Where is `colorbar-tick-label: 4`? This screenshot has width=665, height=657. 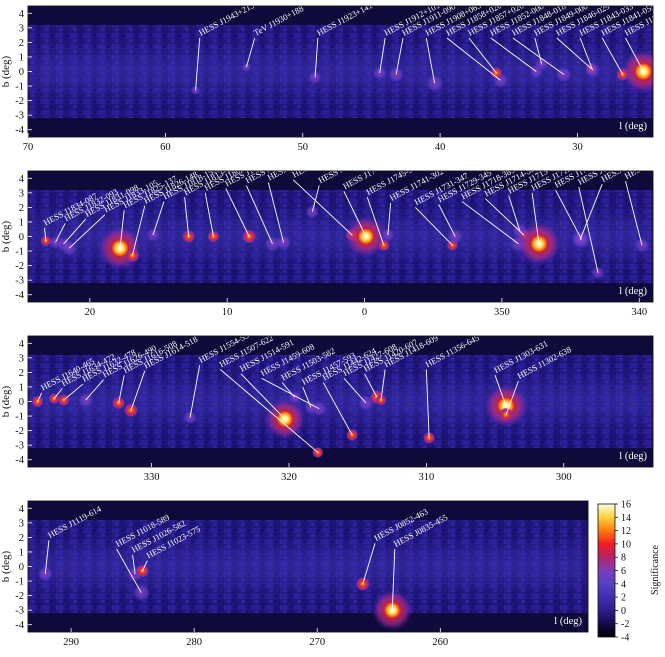
colorbar-tick-label: 4 is located at coordinates (623, 584).